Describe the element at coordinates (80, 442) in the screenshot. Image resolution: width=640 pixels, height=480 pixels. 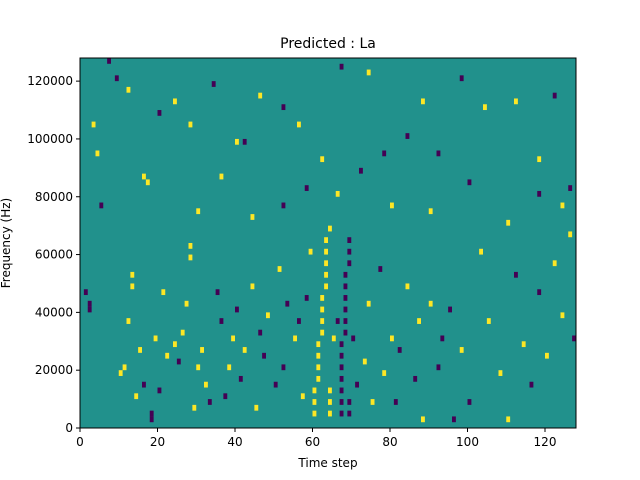
I see `x-tick-label: 0` at that location.